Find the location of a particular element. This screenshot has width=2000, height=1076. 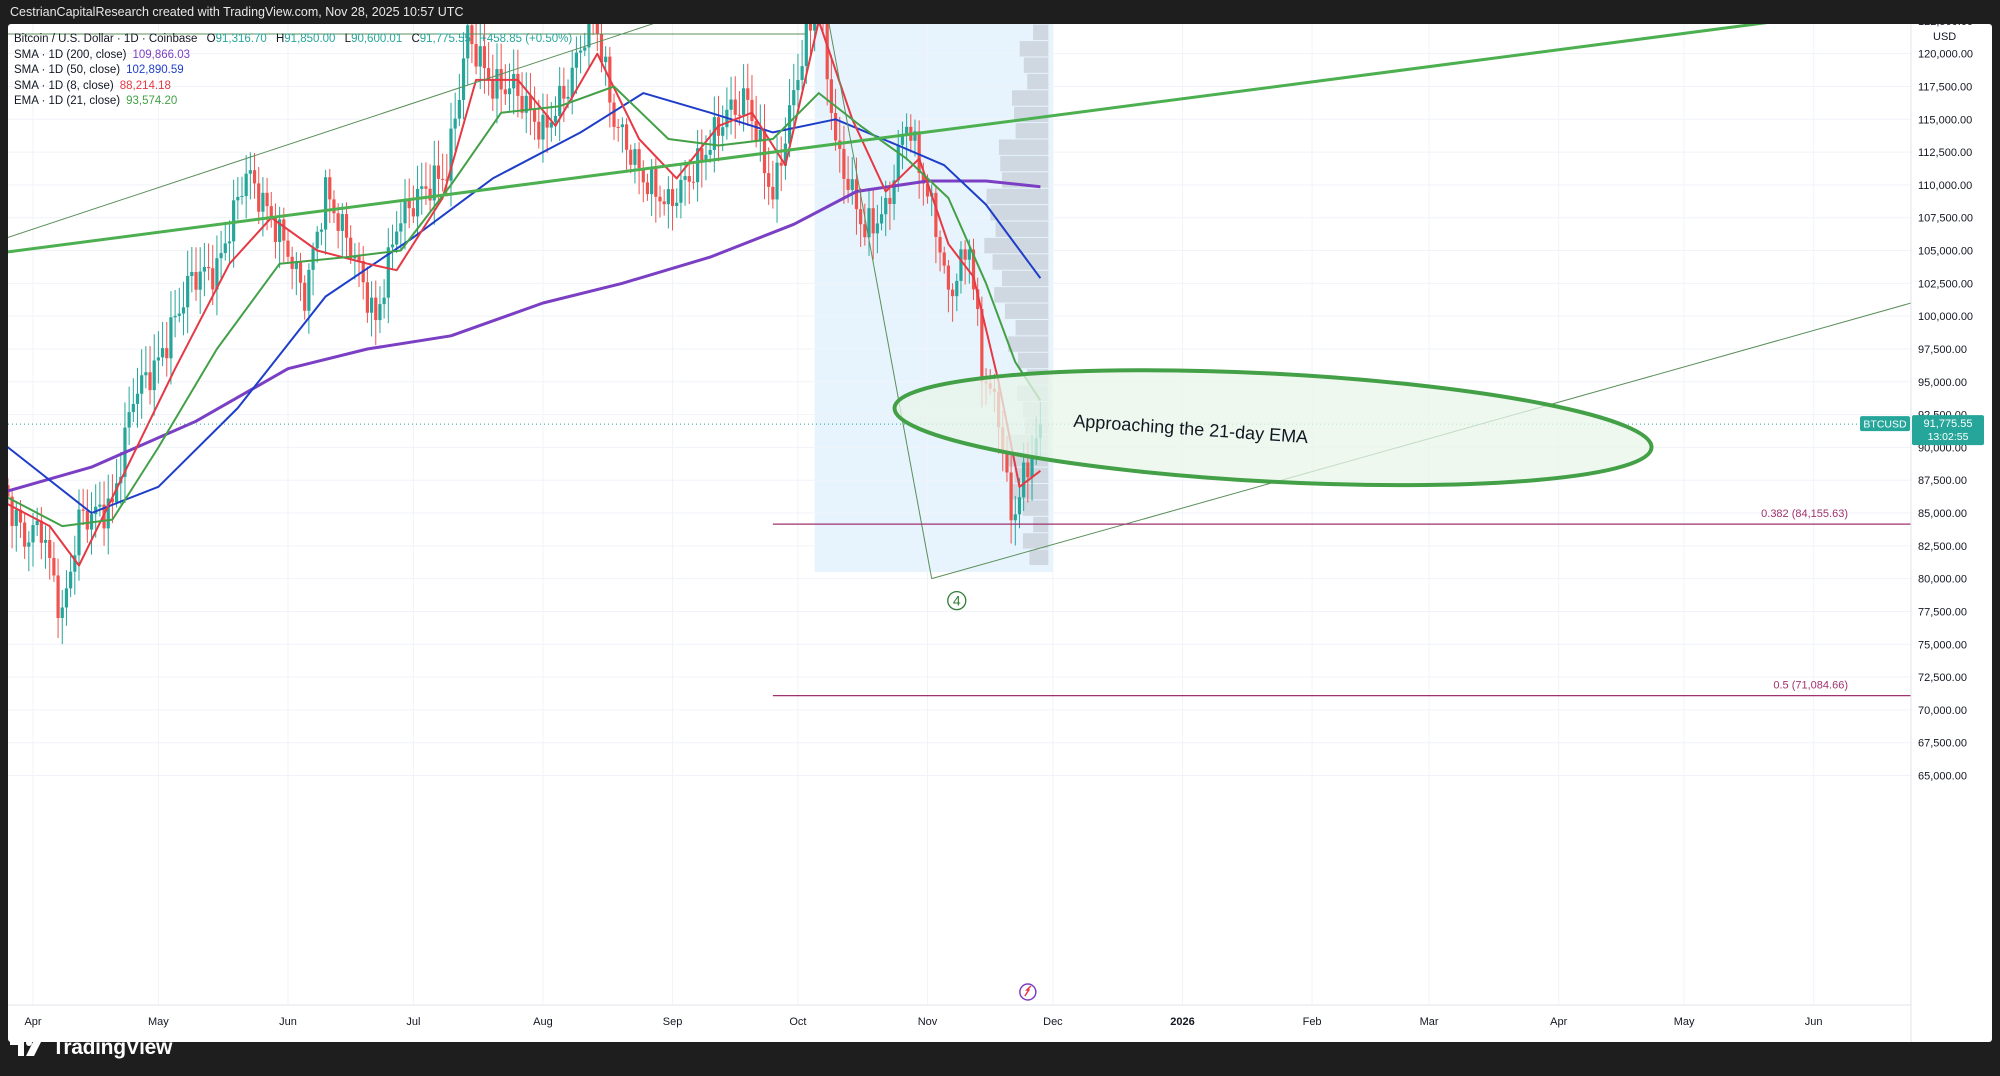

y-tick-label: 77,500.00 is located at coordinates (1942, 612).